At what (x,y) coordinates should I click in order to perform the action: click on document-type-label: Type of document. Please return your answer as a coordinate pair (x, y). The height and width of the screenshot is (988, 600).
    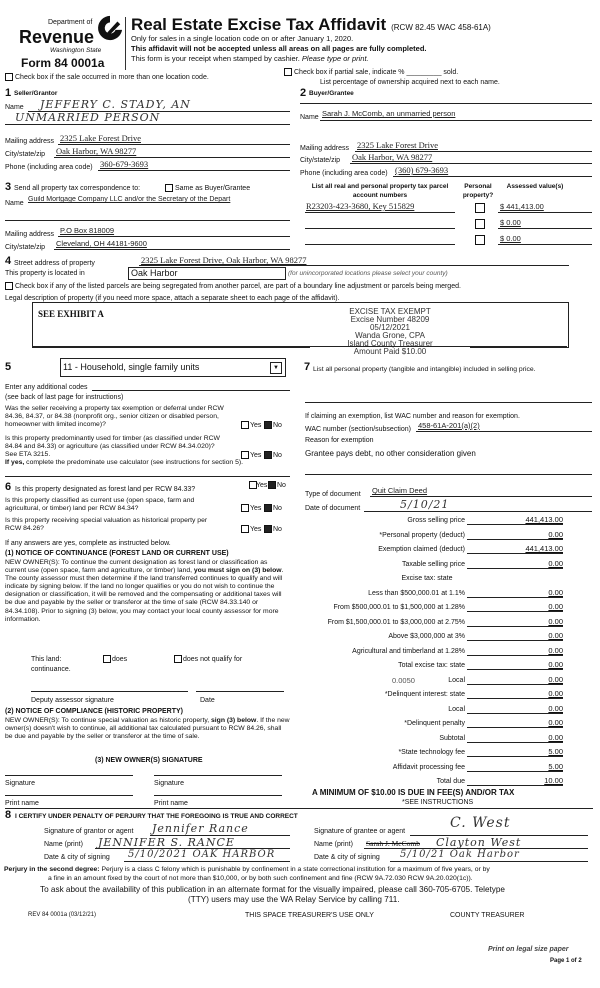
    Looking at the image, I should click on (333, 494).